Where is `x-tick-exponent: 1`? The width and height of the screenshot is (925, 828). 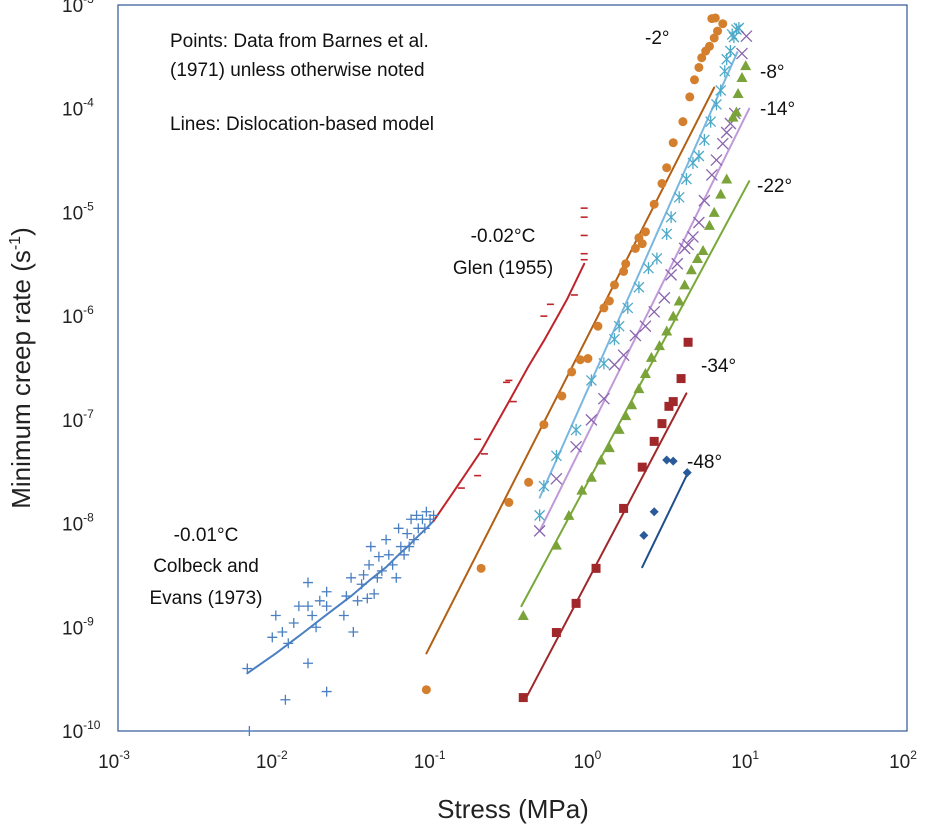 x-tick-exponent: 1 is located at coordinates (755, 755).